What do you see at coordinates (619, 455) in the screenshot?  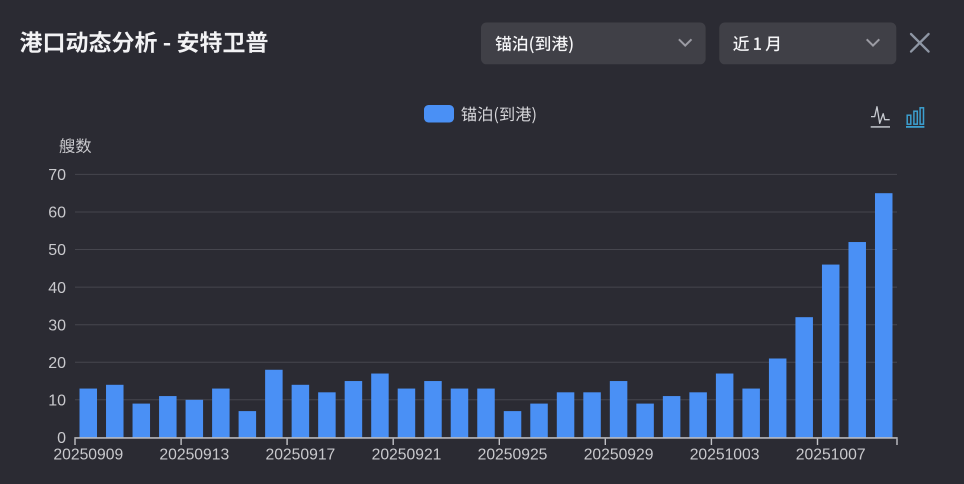 I see `svg-text: 20250929` at bounding box center [619, 455].